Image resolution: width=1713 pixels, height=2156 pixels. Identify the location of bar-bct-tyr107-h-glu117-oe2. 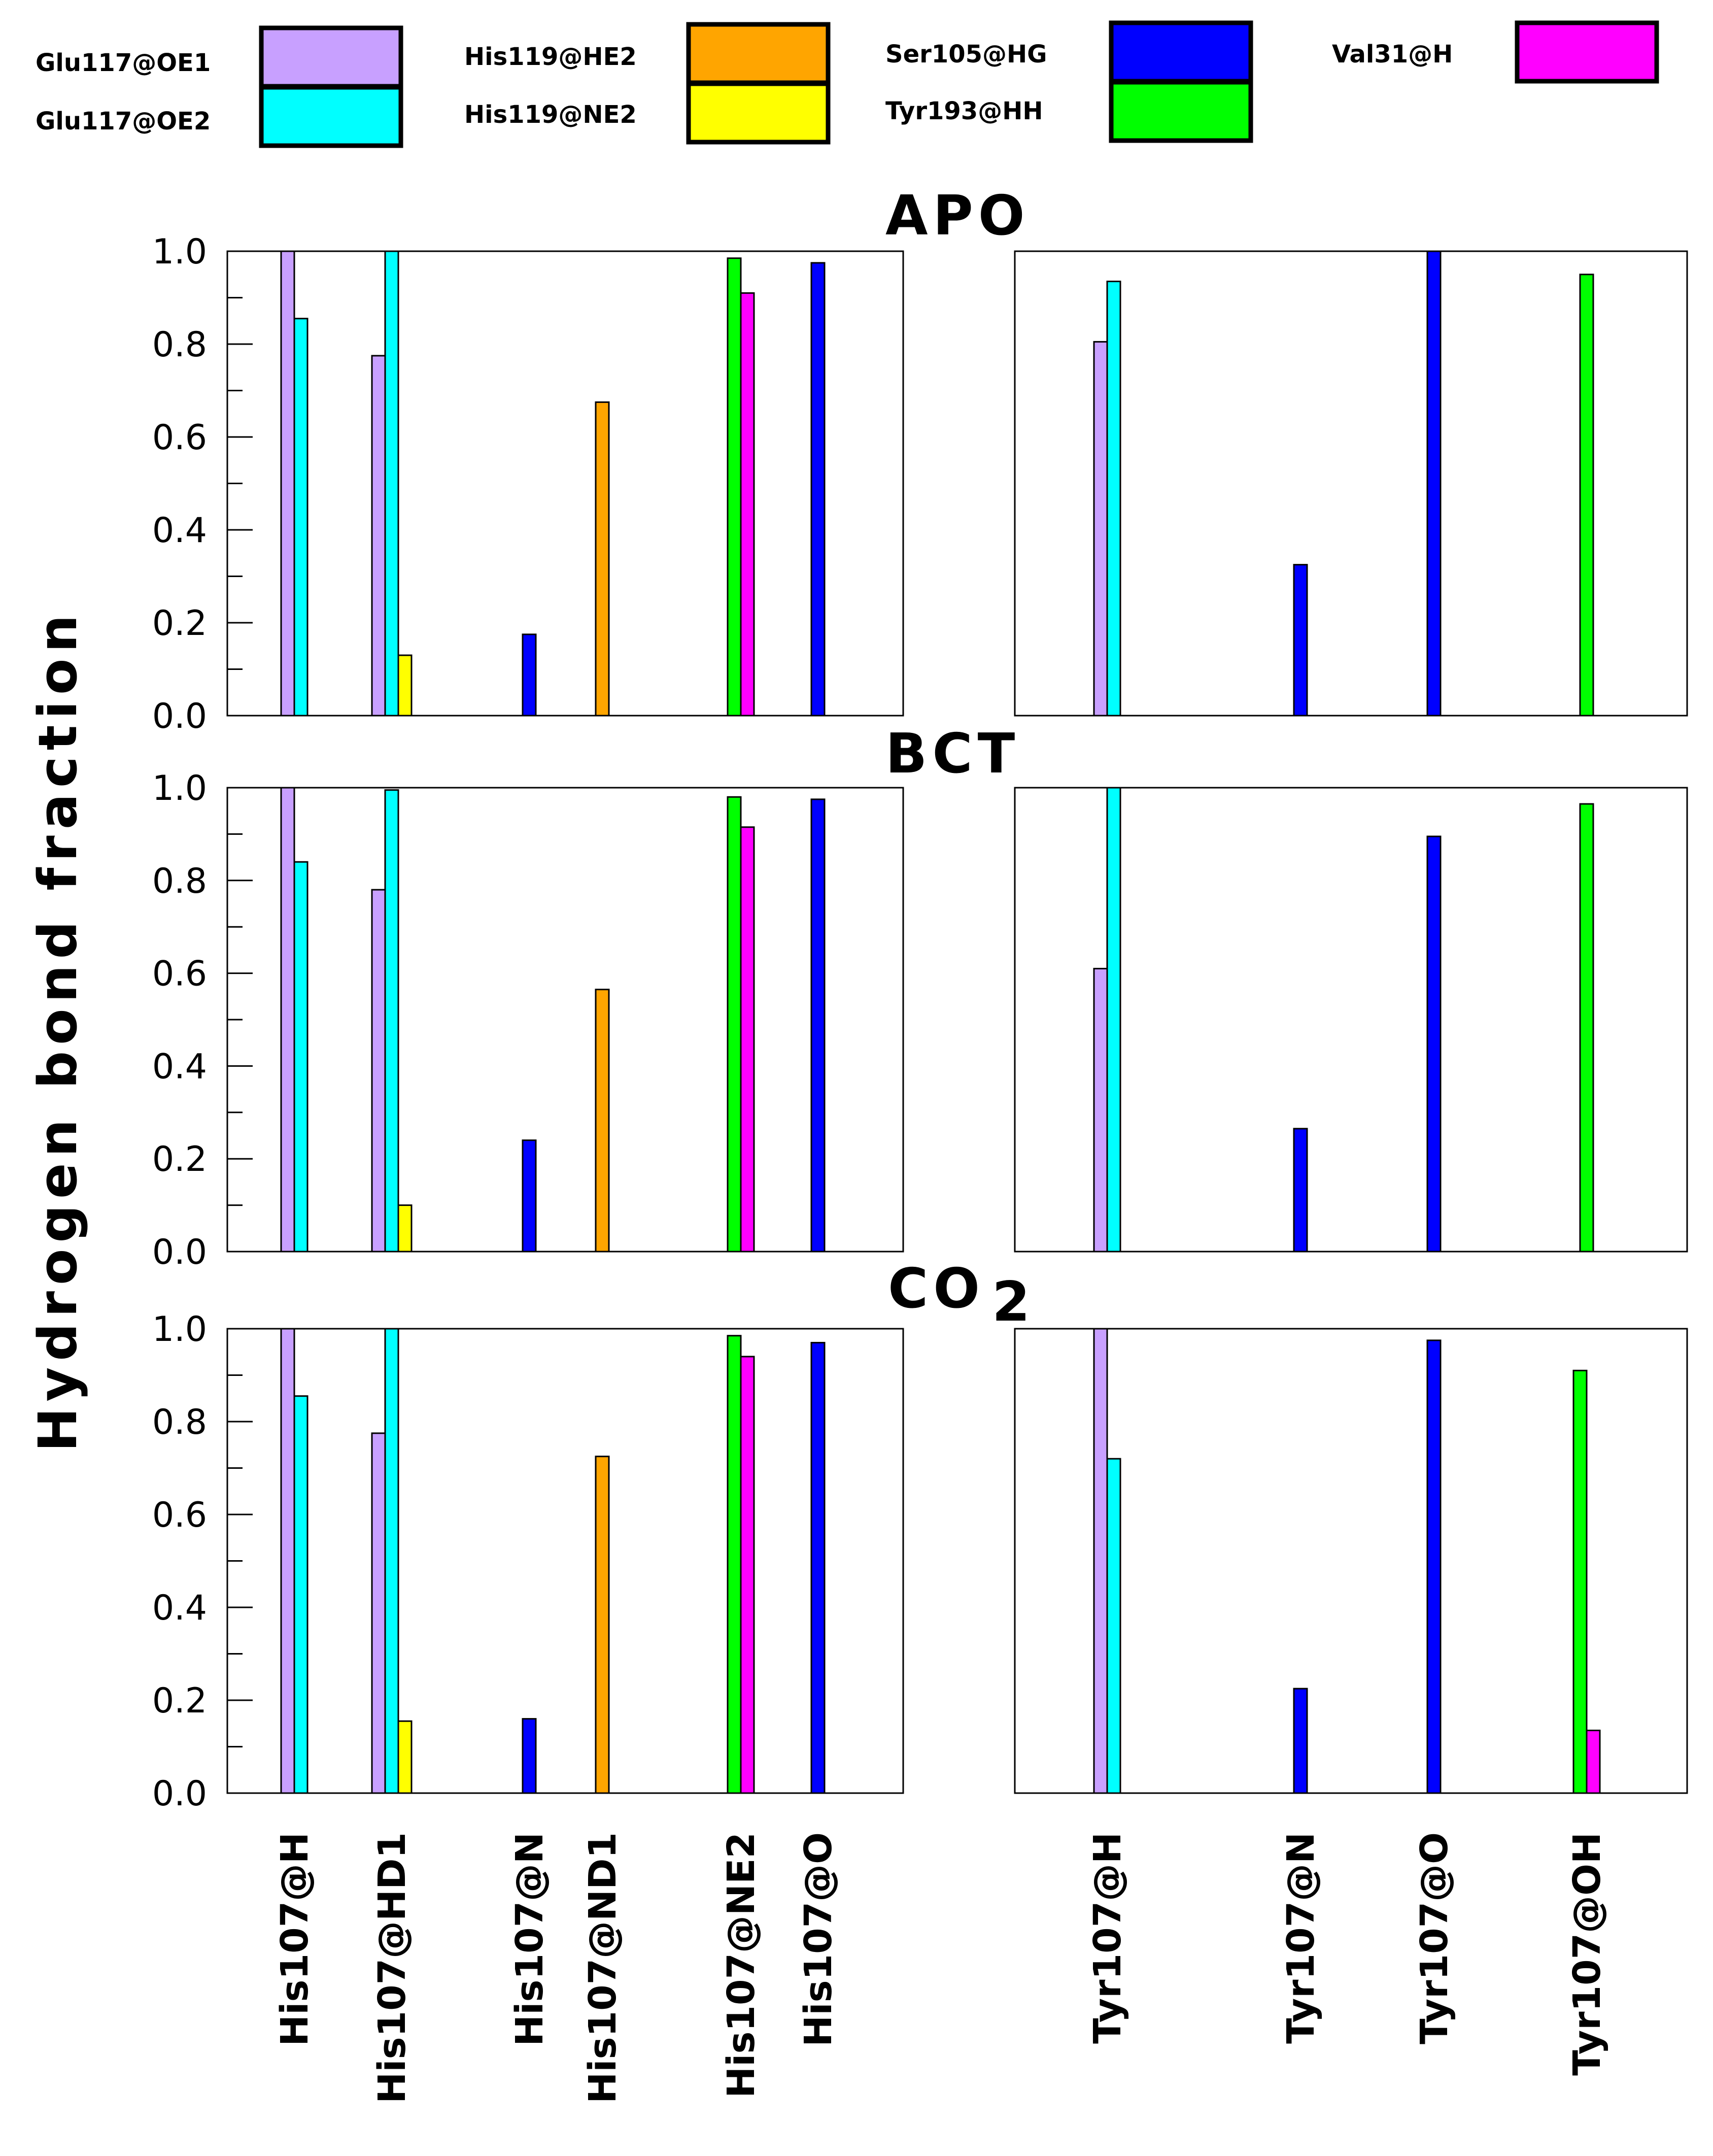
(1113, 1020).